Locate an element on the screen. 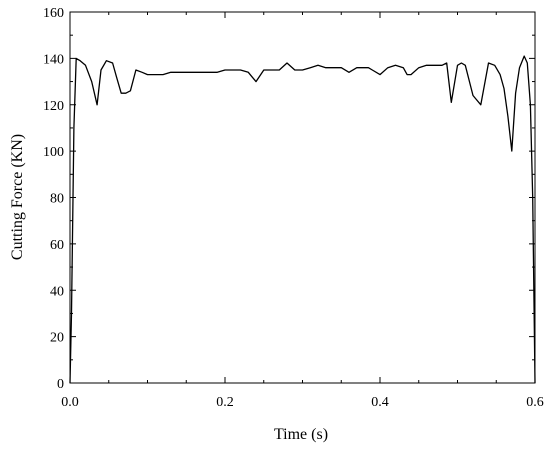 The image size is (550, 451). y-axis-title: Cutting Force (KN) is located at coordinates (17, 197).